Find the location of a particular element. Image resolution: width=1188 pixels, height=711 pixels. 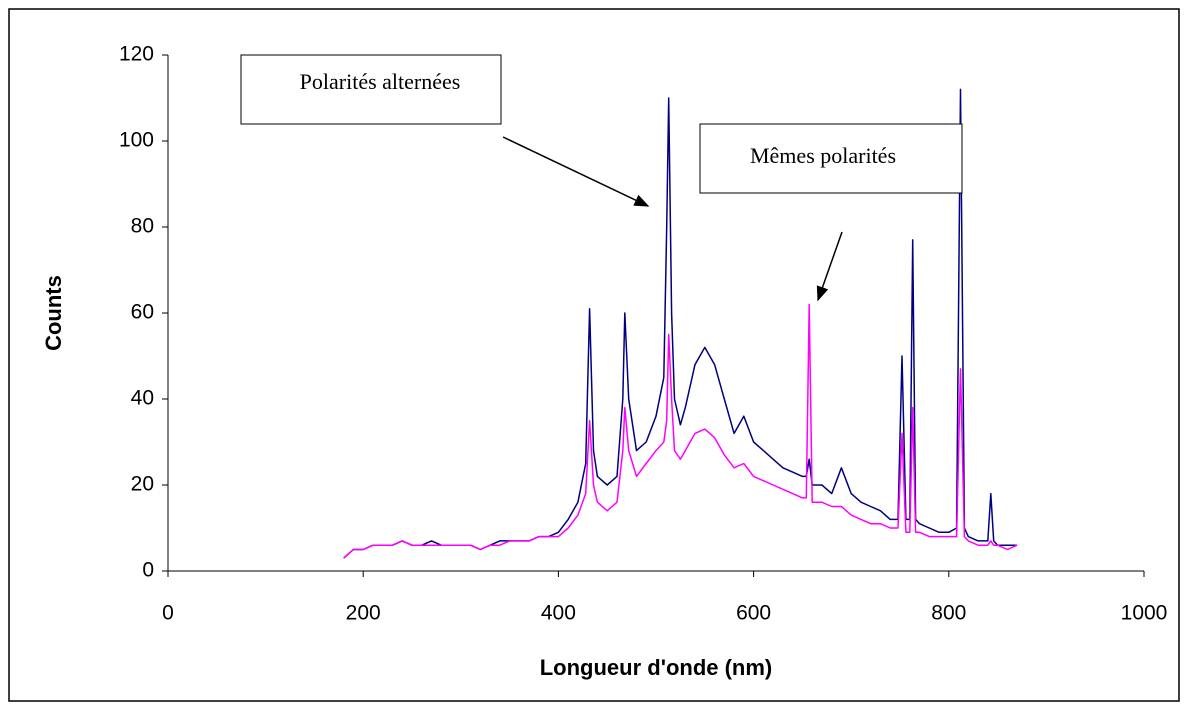

y-tick-label: 0 is located at coordinates (148, 570).